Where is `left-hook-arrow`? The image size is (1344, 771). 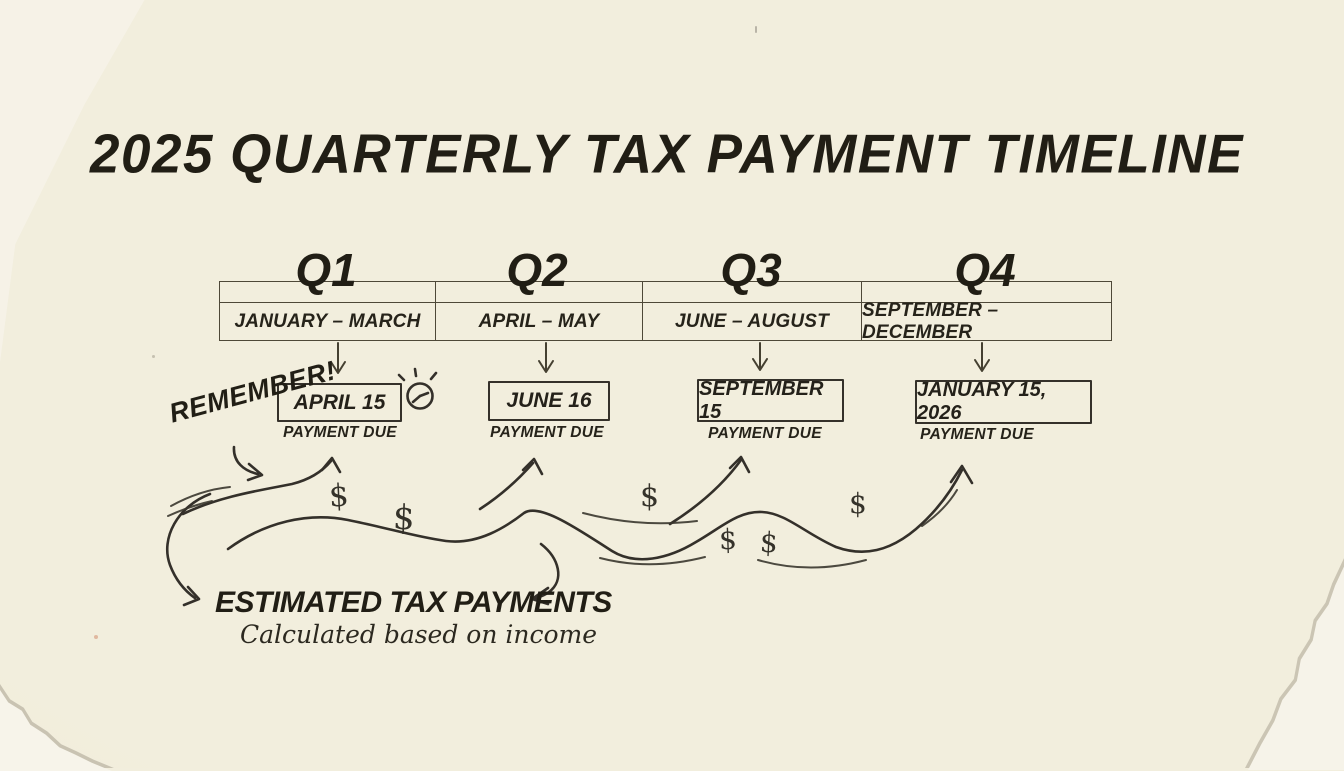
left-hook-arrow is located at coordinates (188, 549).